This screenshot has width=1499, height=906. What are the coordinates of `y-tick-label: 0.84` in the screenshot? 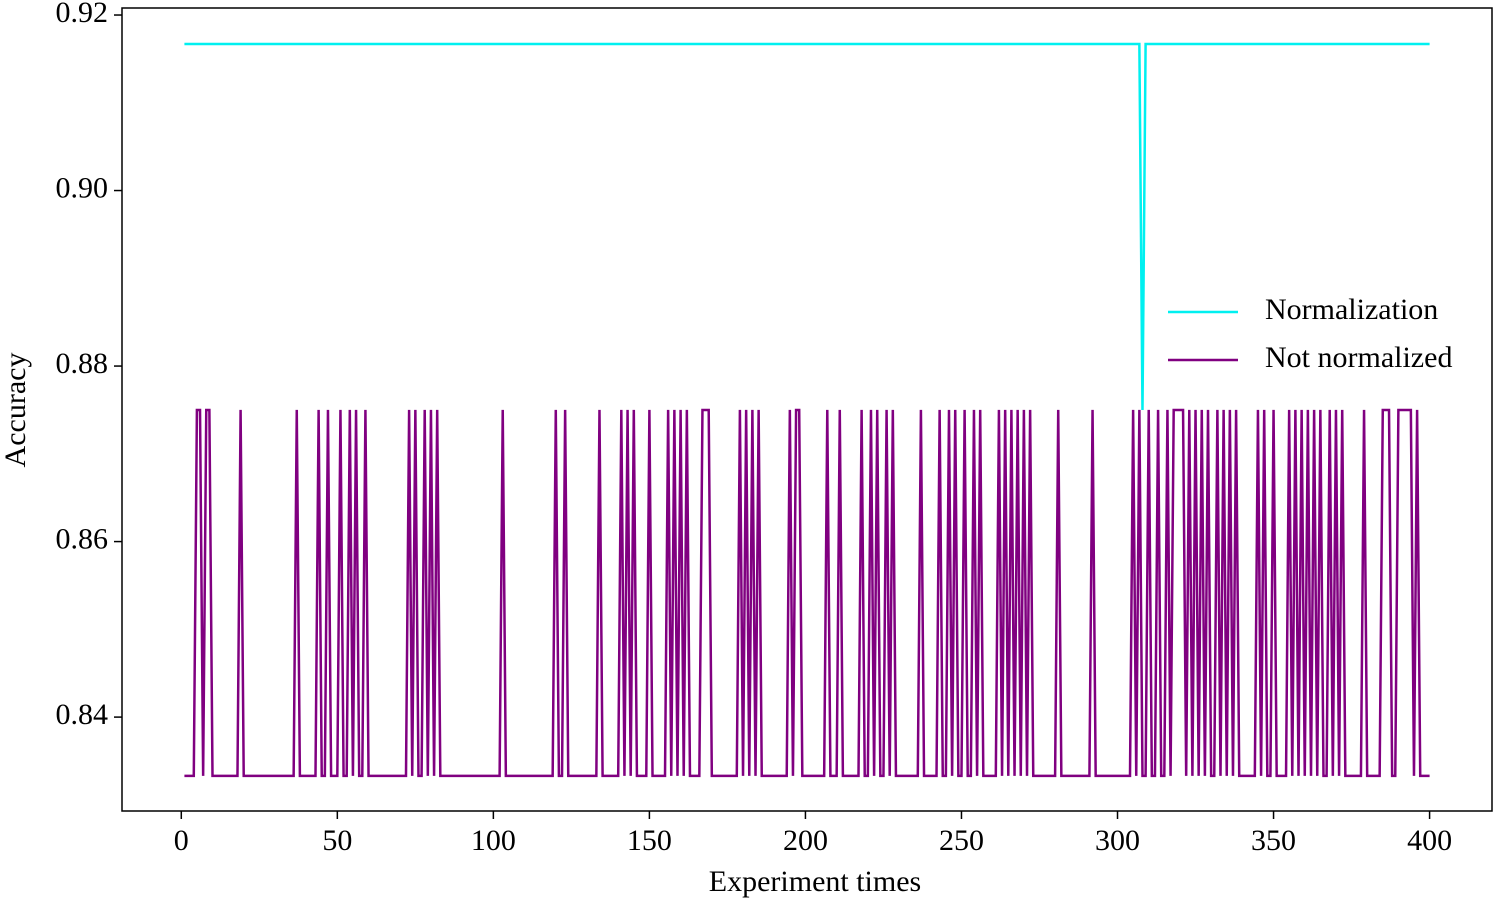 It's located at (82, 714).